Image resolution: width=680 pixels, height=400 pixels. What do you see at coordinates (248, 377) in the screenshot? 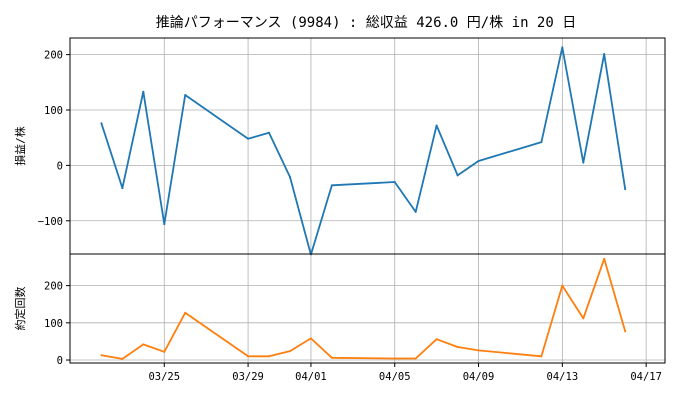
I see `x-tick-label: 03/29` at bounding box center [248, 377].